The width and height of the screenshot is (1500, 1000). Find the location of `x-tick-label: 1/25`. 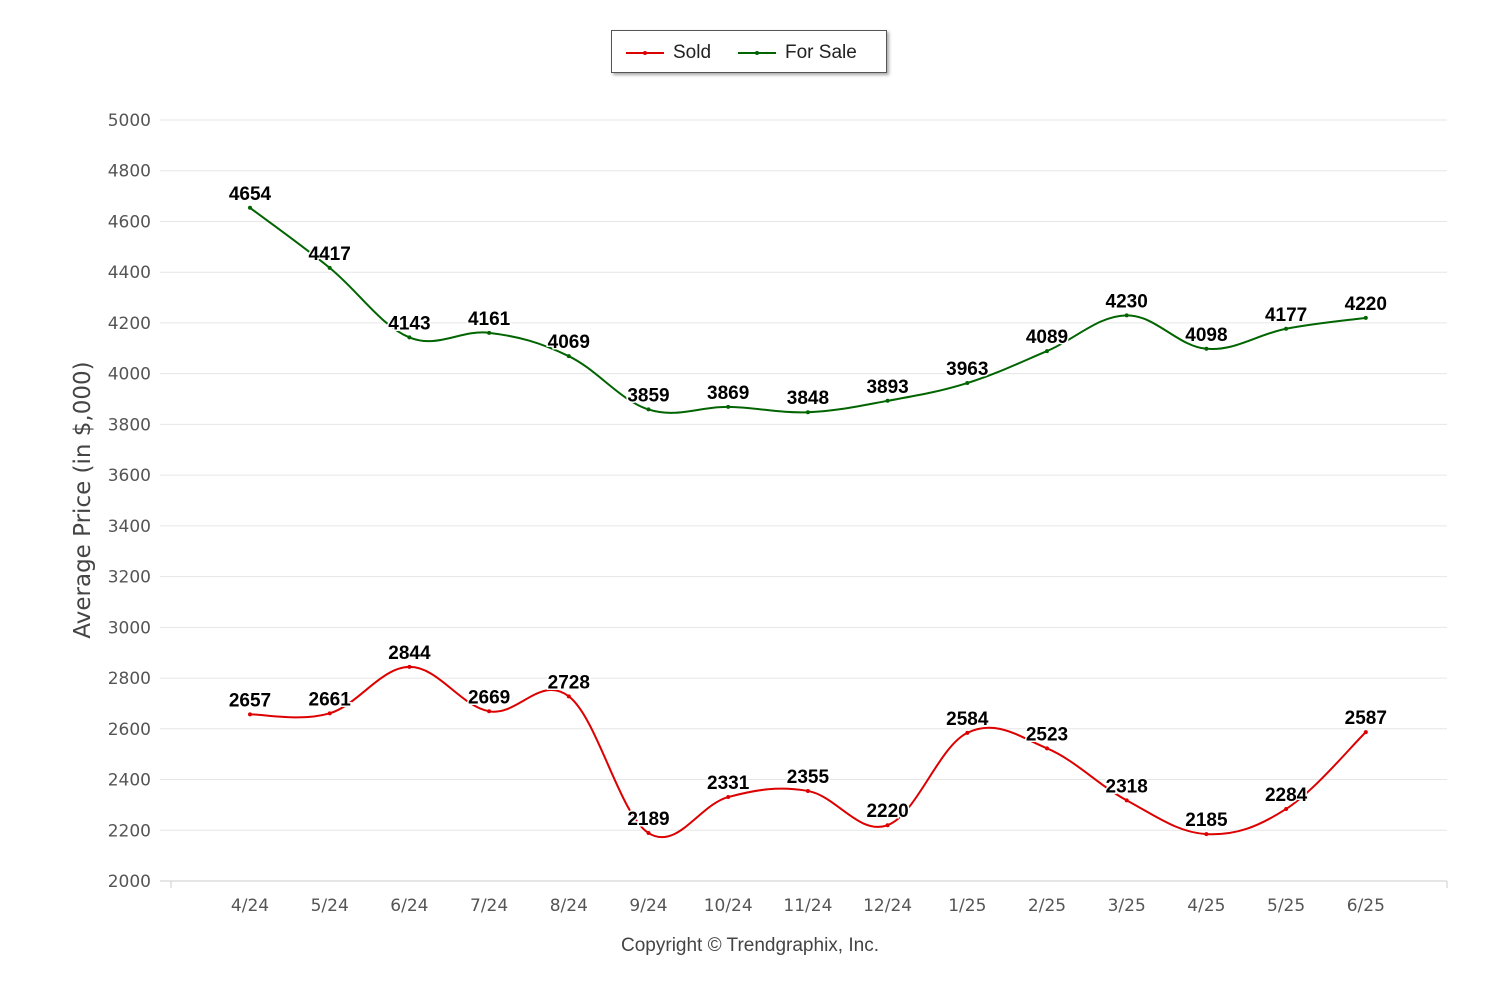

x-tick-label: 1/25 is located at coordinates (967, 906).